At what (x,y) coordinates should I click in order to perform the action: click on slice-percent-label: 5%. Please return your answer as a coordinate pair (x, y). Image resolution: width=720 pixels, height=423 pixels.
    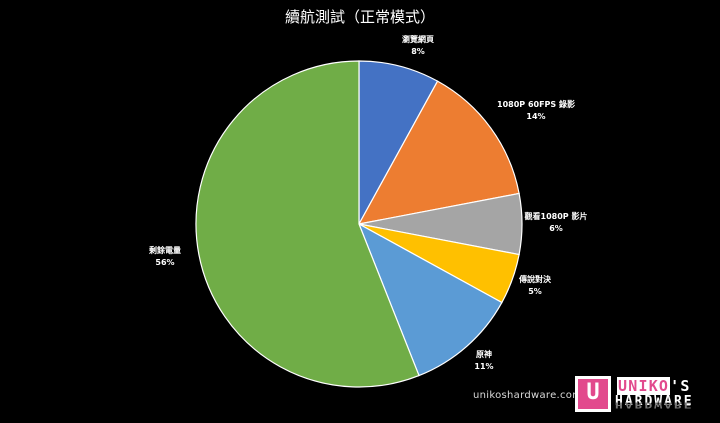
    Looking at the image, I should click on (535, 291).